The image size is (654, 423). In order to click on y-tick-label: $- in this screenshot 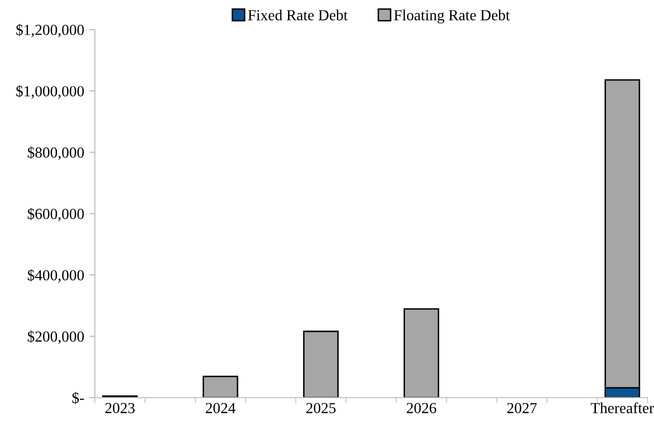, I will do `click(78, 398)`.